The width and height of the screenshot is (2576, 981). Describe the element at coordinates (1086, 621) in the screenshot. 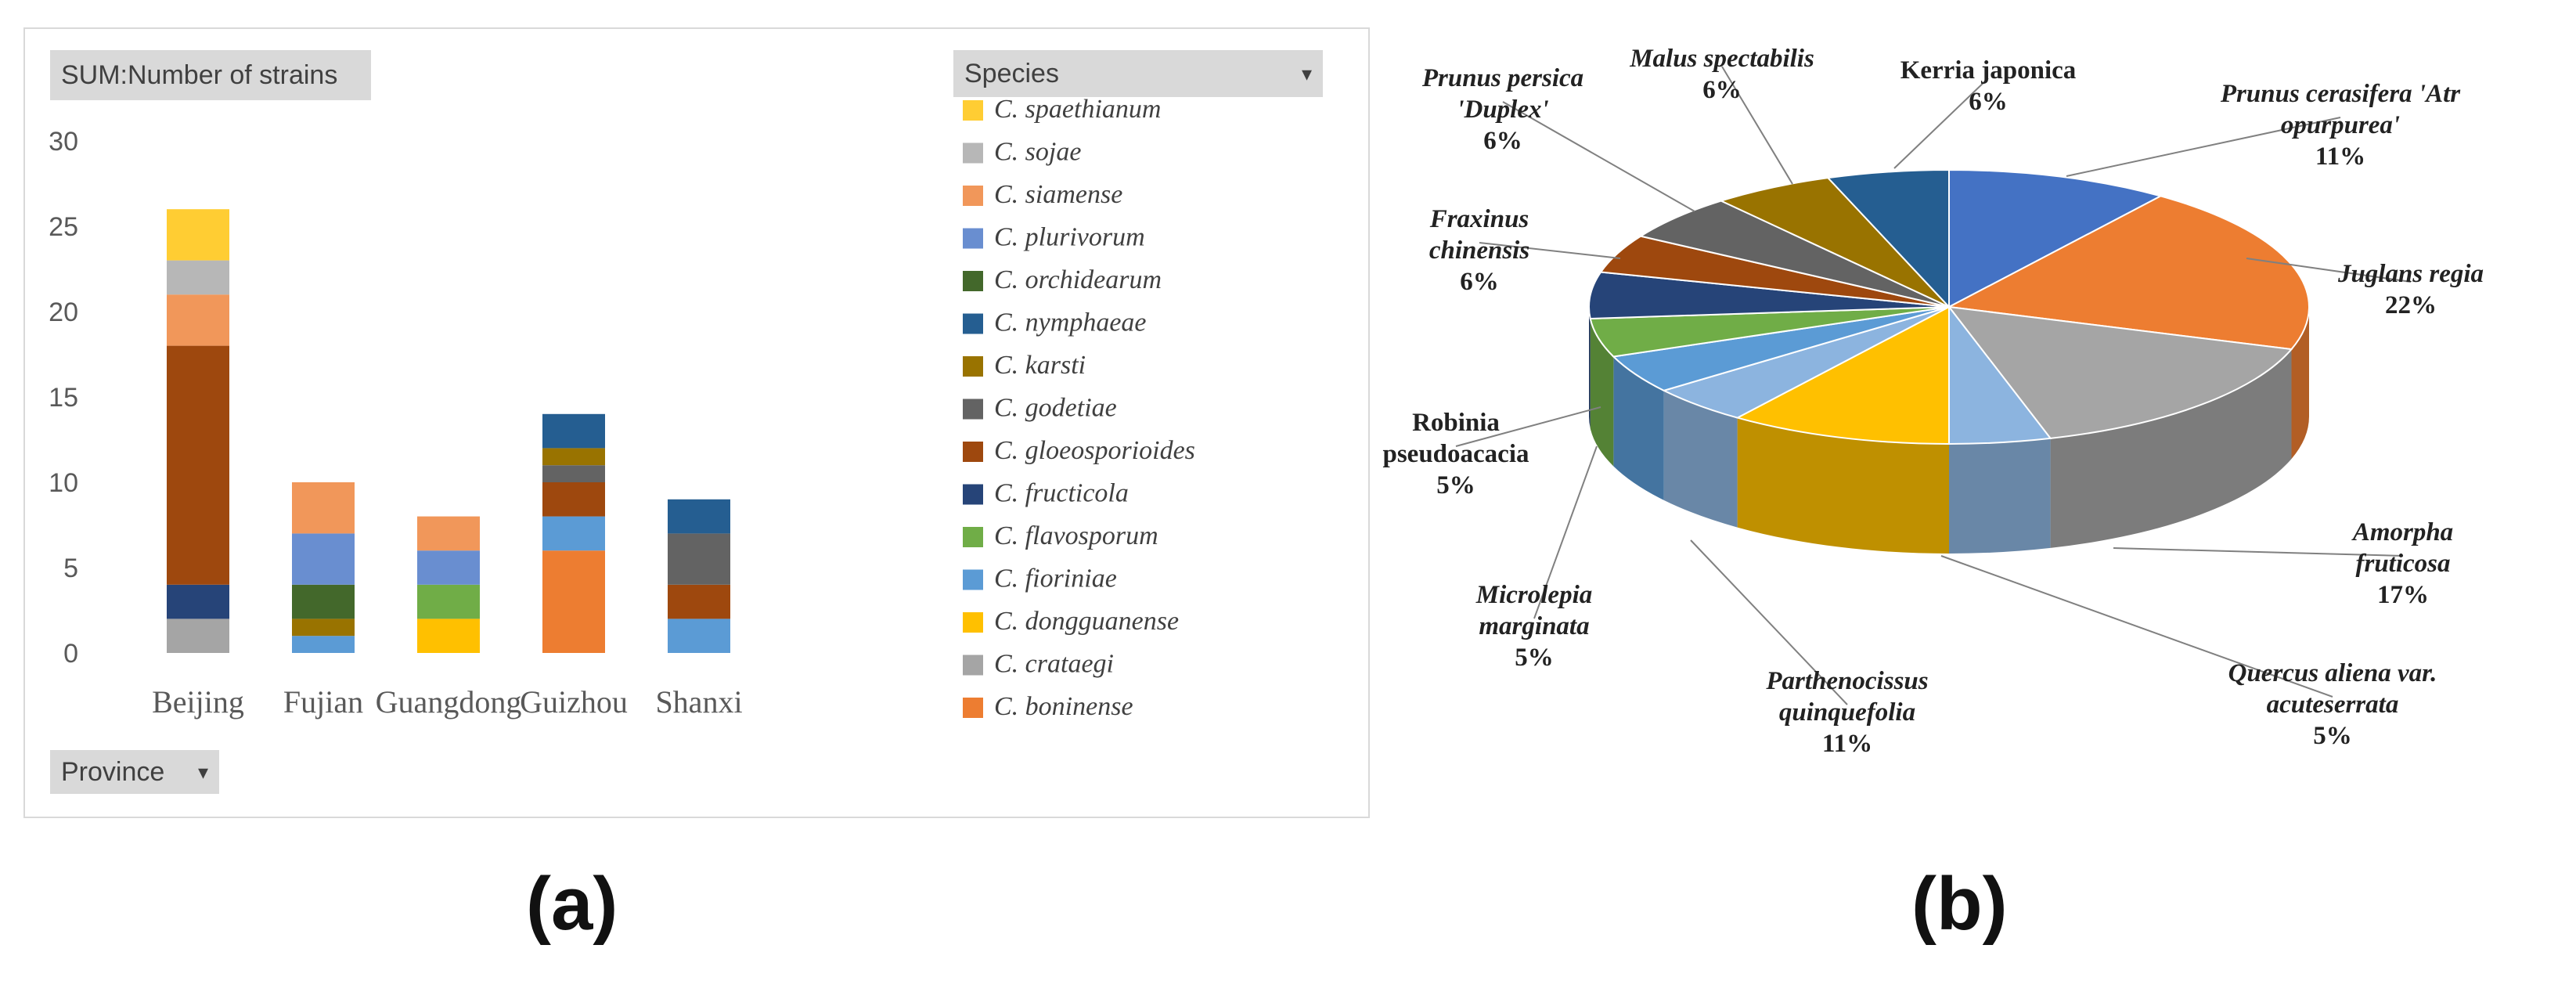

I see `legend-label: C. dongguanense` at that location.